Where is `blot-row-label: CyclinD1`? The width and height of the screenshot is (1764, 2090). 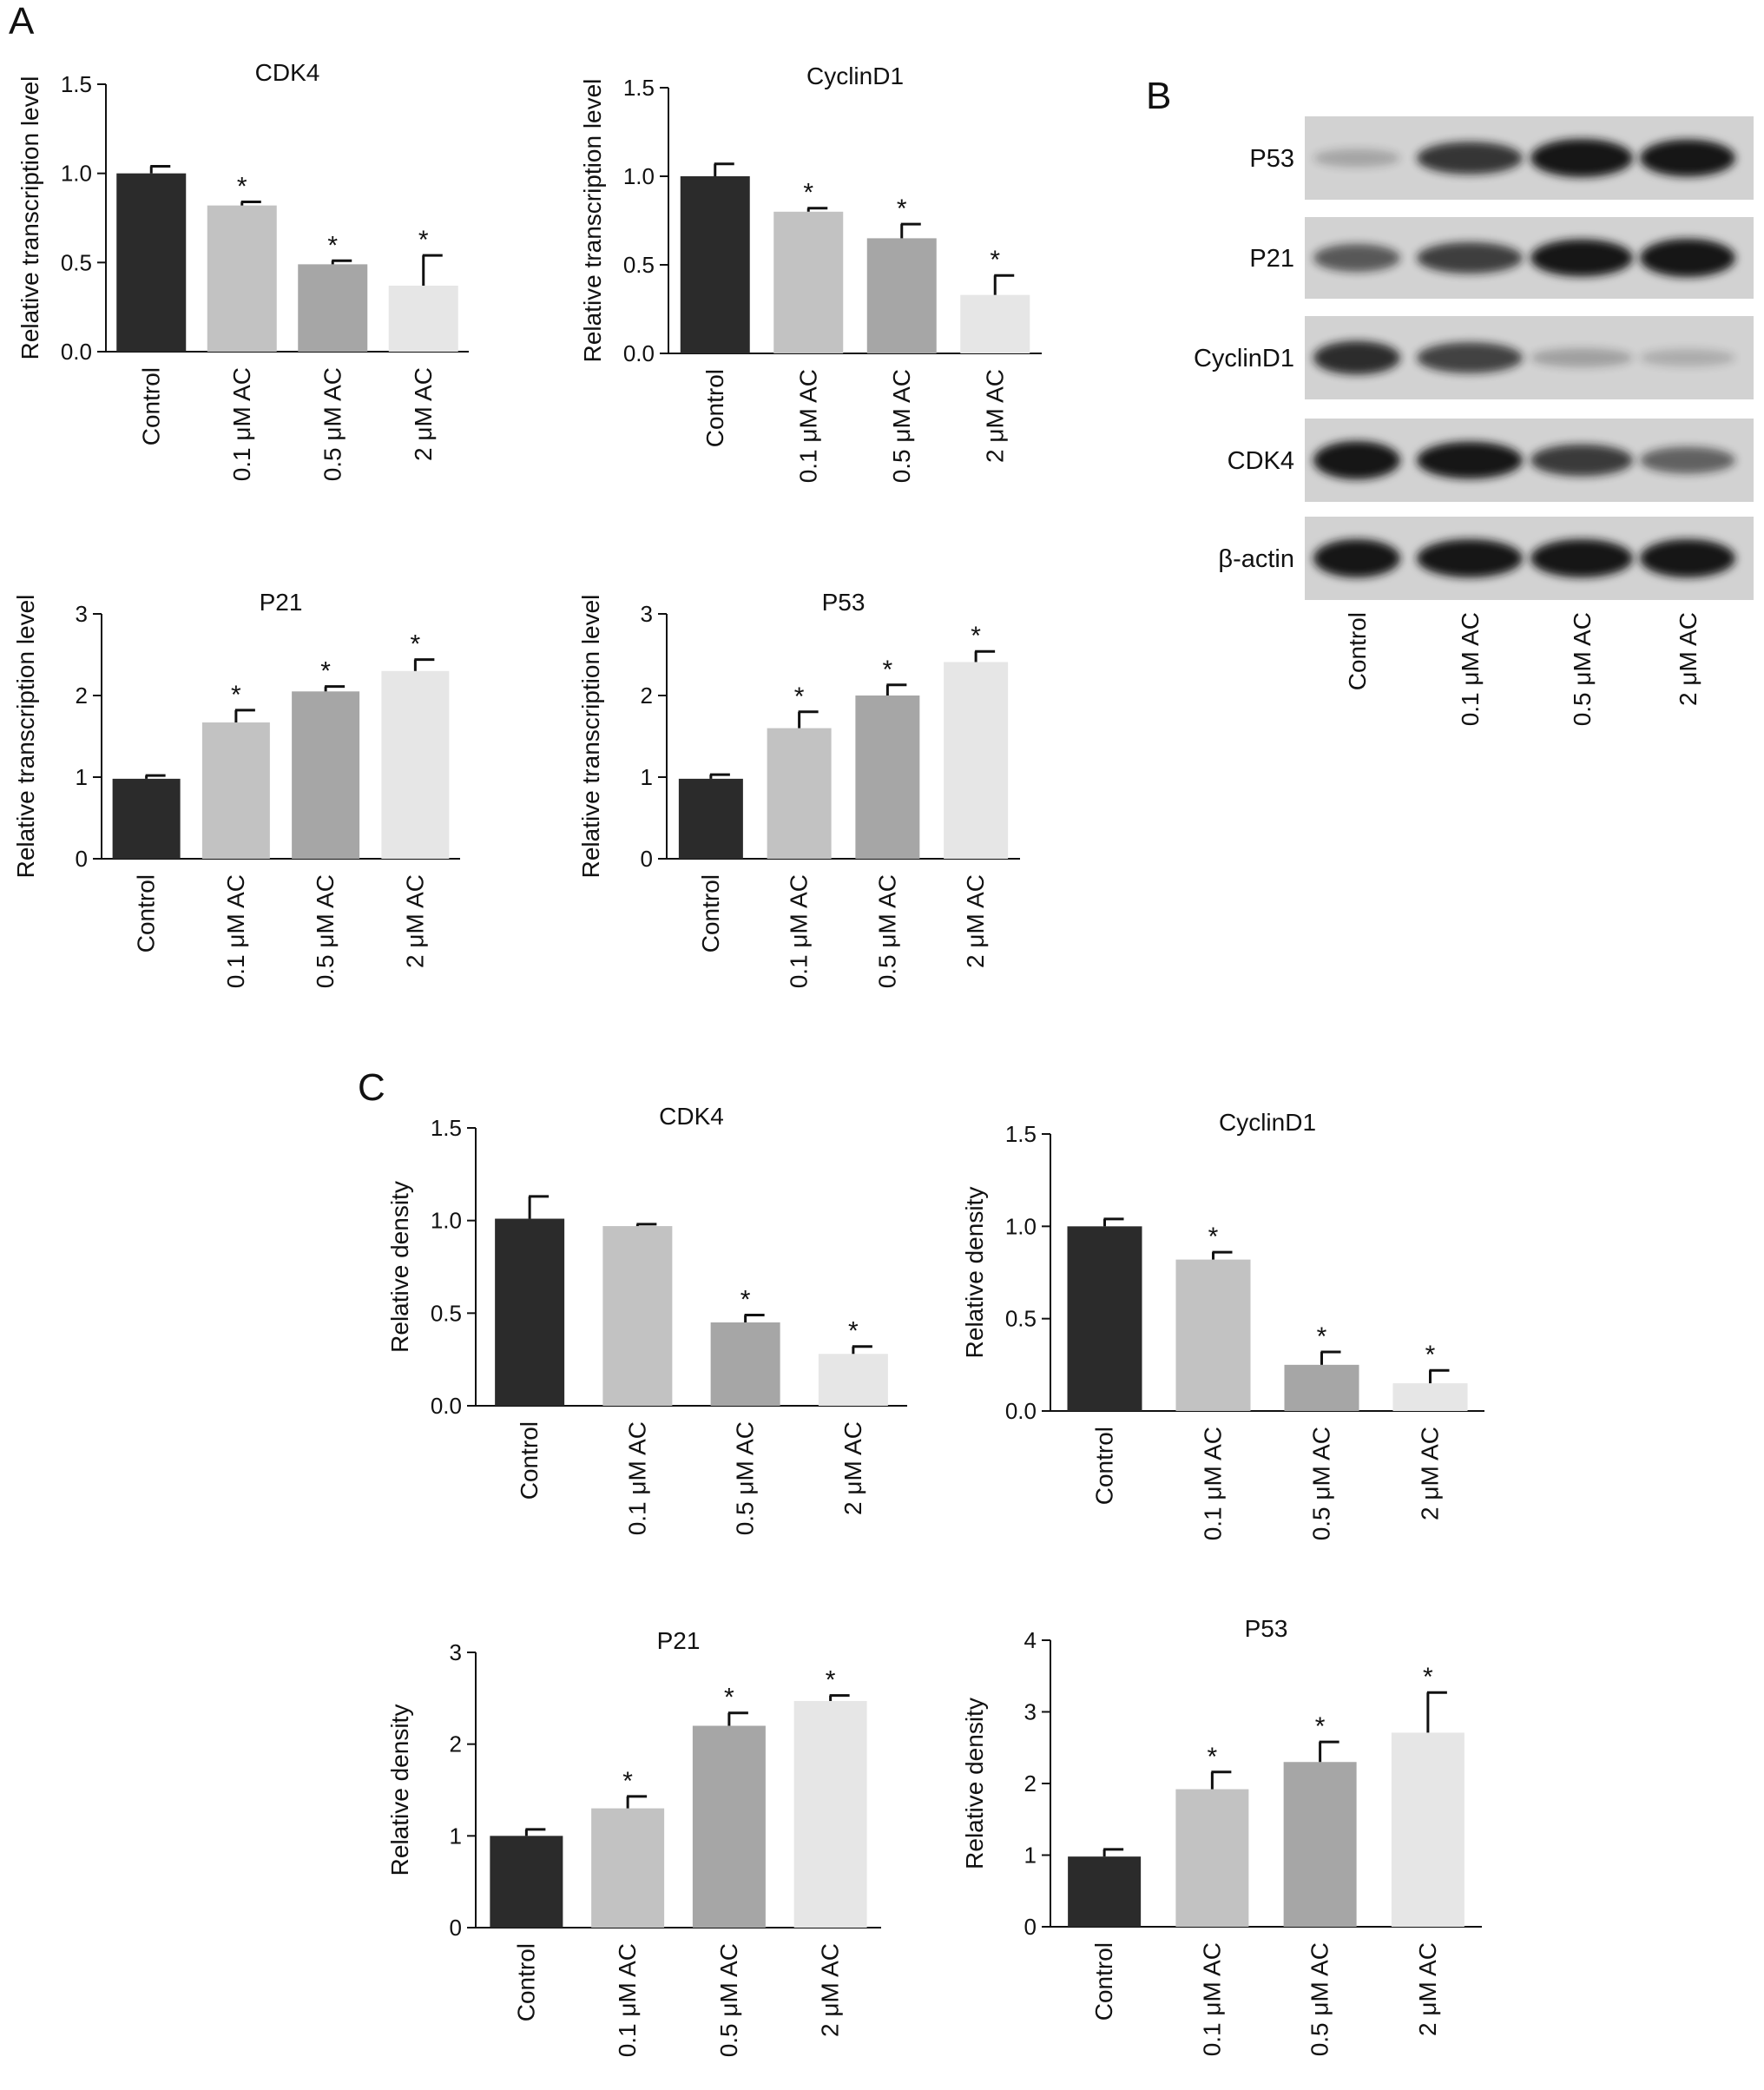 blot-row-label: CyclinD1 is located at coordinates (1244, 359).